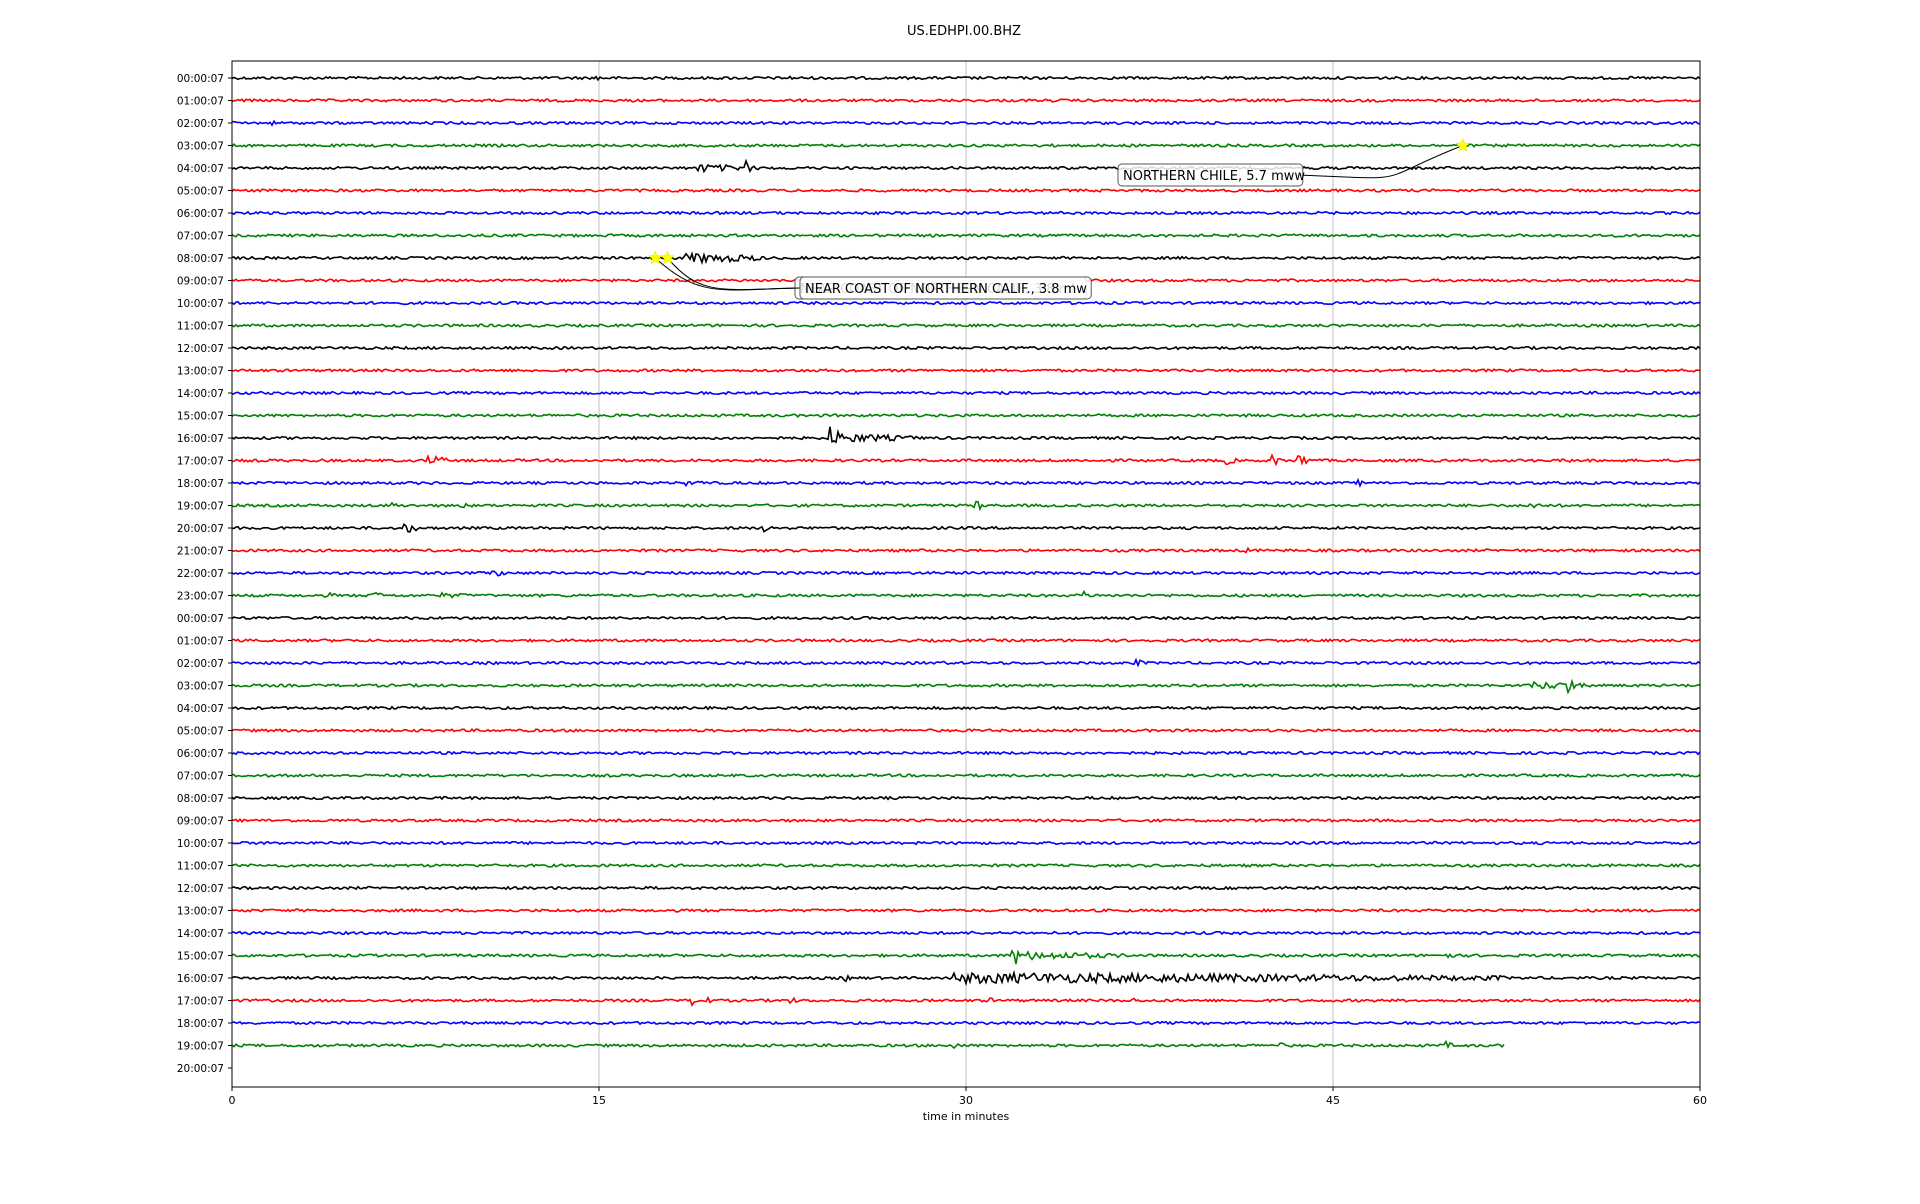  Describe the element at coordinates (200, 484) in the screenshot. I see `y-tick-label: 18:00:07` at that location.